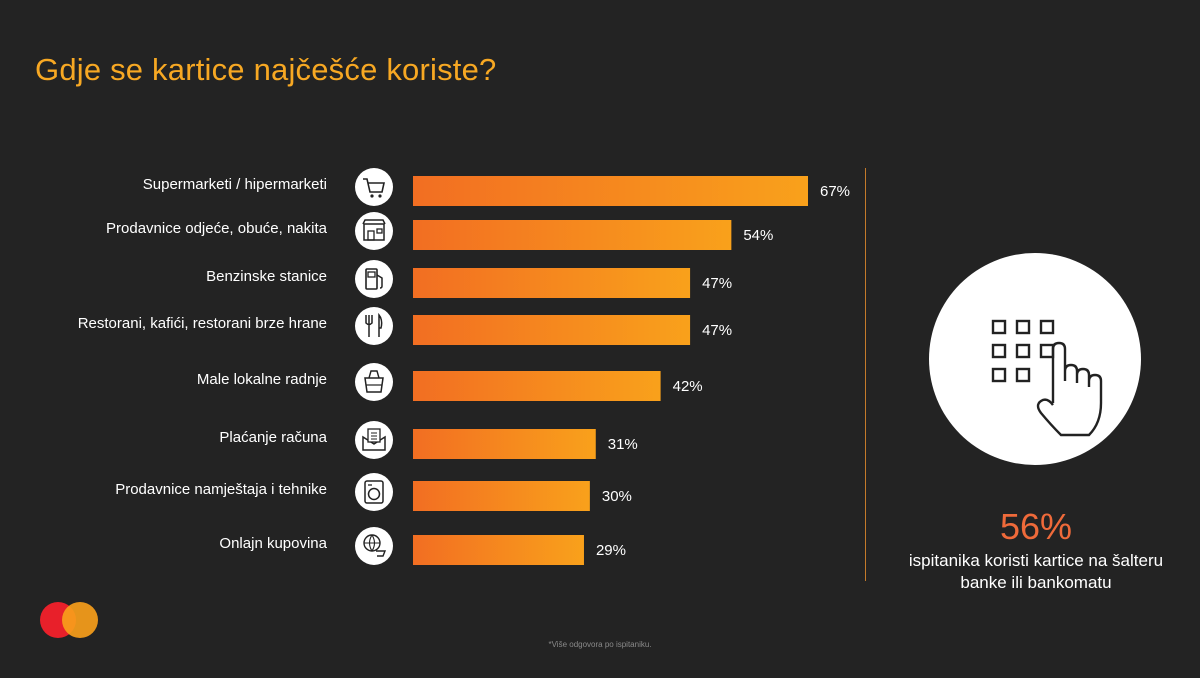 This screenshot has width=1200, height=678. Describe the element at coordinates (221, 489) in the screenshot. I see `category-label: Prodavnice namještaja i tehnike` at that location.